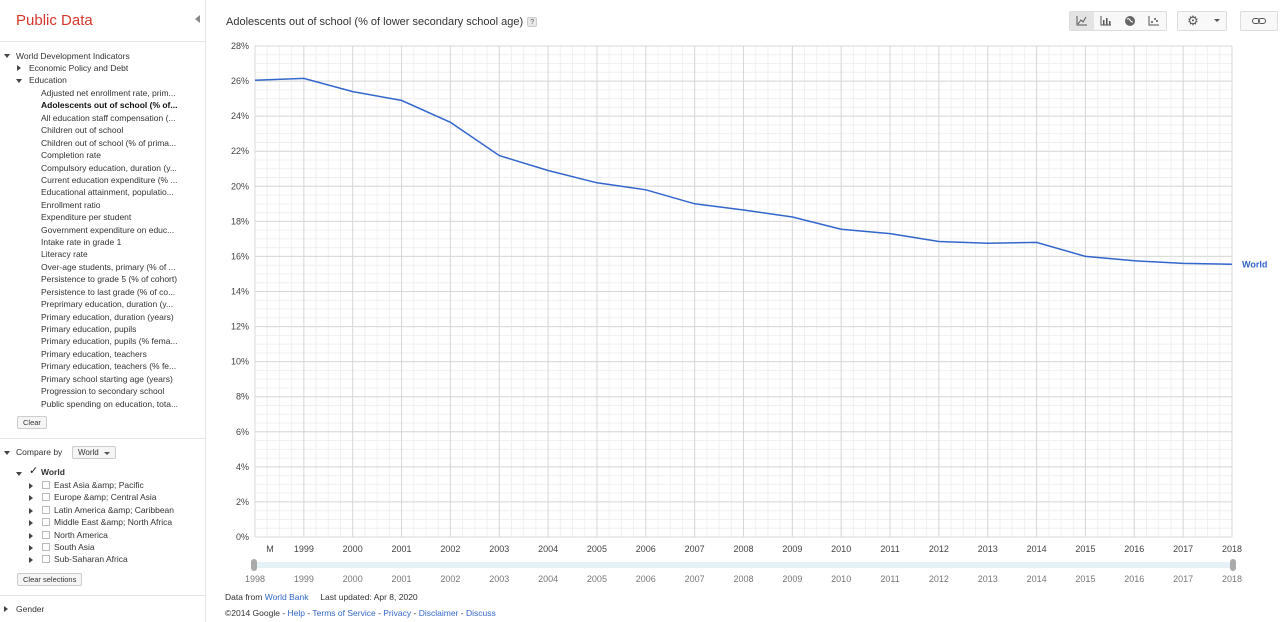 The image size is (1280, 622). What do you see at coordinates (548, 549) in the screenshot?
I see `x-tick-label: 2004` at bounding box center [548, 549].